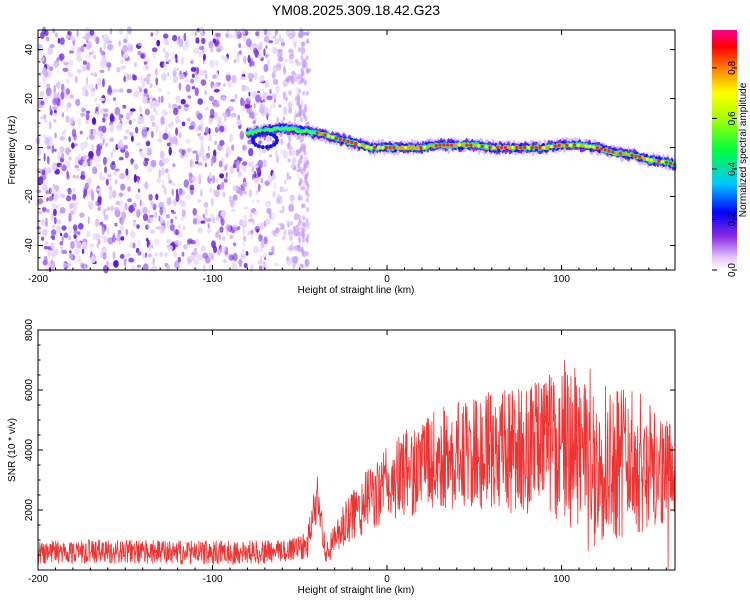 The width and height of the screenshot is (750, 600). What do you see at coordinates (743, 149) in the screenshot?
I see `colorbar-label: Normalized spectral amplitude` at bounding box center [743, 149].